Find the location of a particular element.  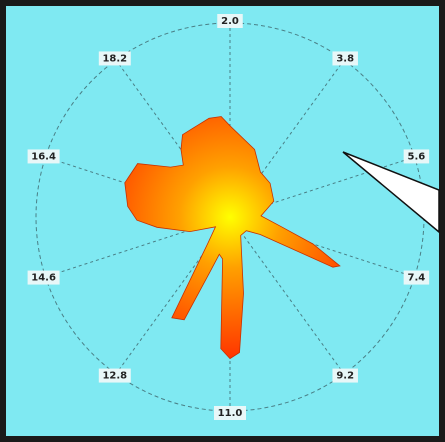

direction-label: 11.0 is located at coordinates (230, 413).